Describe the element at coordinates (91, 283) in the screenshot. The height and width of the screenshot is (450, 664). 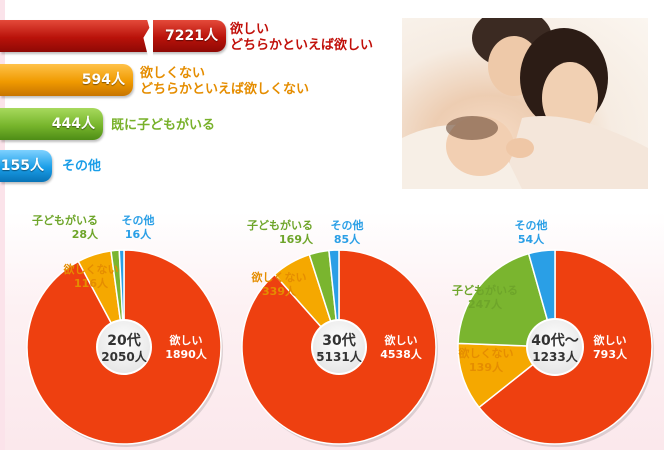
I see `slice-value-dont-want: 116人` at that location.